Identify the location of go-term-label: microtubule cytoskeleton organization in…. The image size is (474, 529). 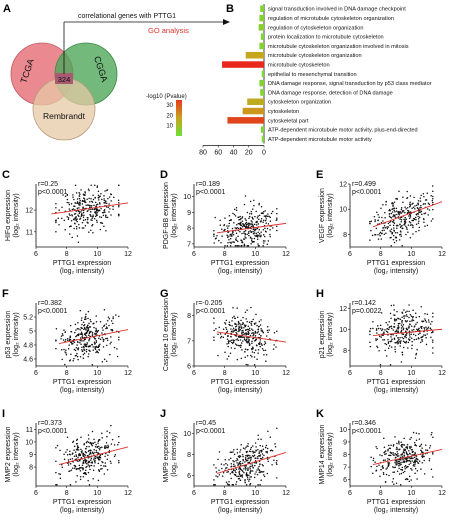
(338, 47).